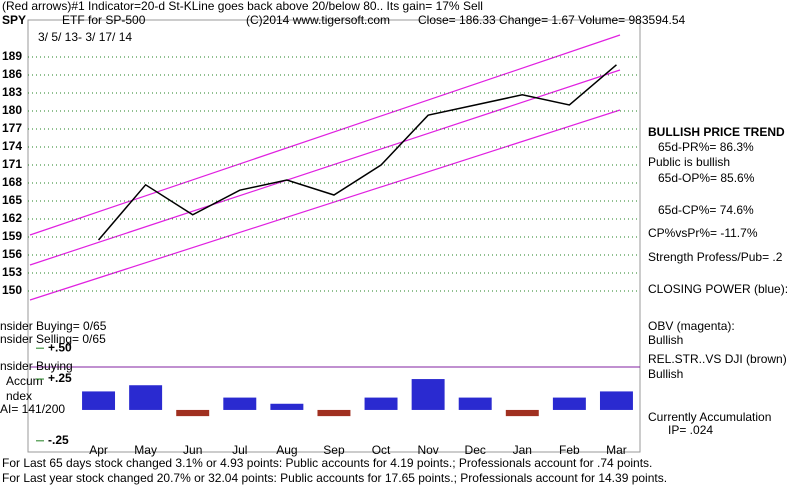  I want to click on x-tick-label: Sep, so click(334, 450).